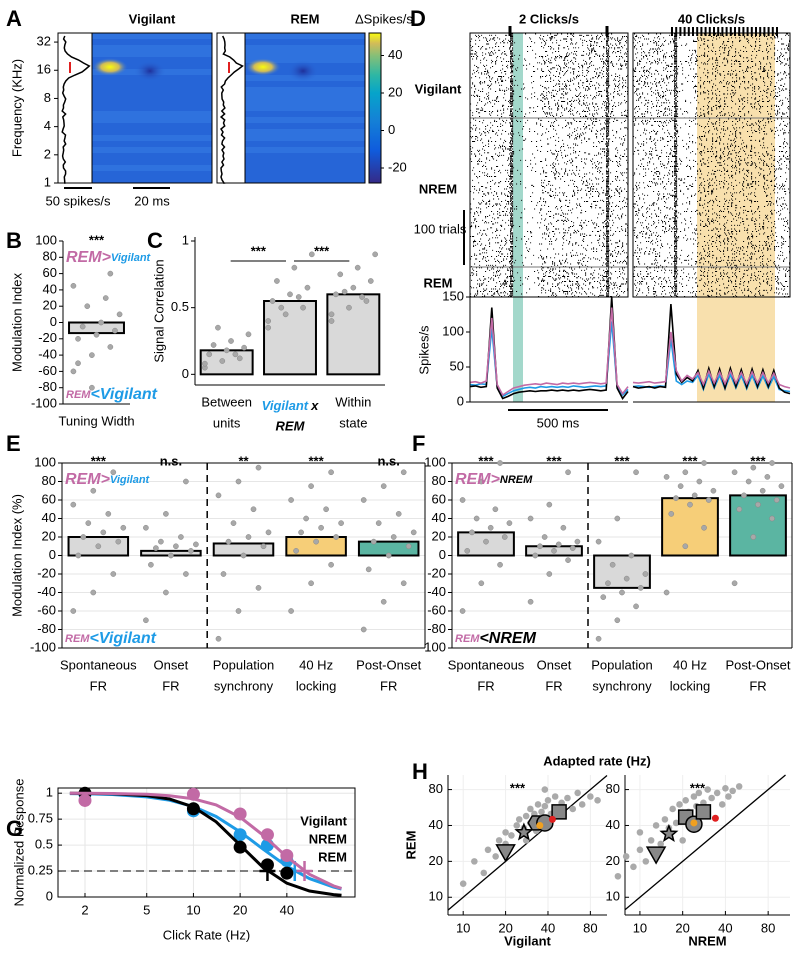  I want to click on x-tick-label: Between, so click(226, 401).